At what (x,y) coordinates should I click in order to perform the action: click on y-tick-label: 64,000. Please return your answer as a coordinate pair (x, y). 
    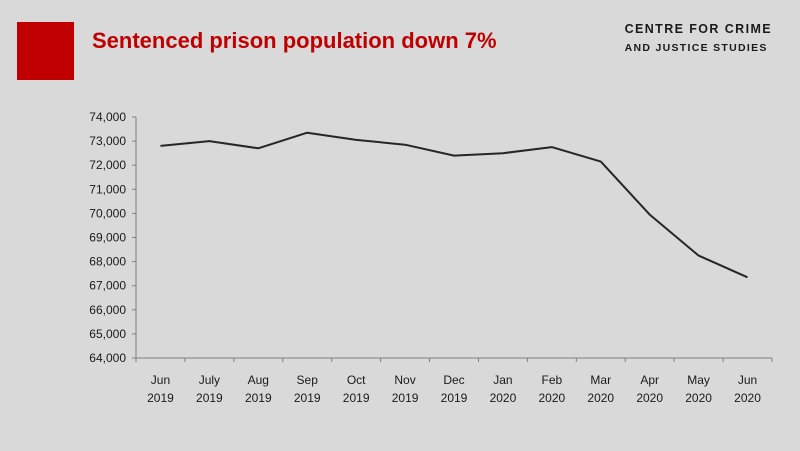
    Looking at the image, I should click on (107, 358).